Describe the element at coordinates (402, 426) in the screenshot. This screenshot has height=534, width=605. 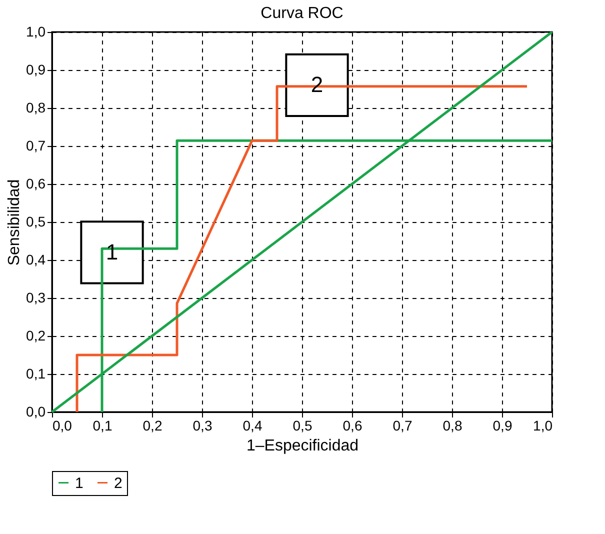
I see `x-tick-label: 0,7` at that location.